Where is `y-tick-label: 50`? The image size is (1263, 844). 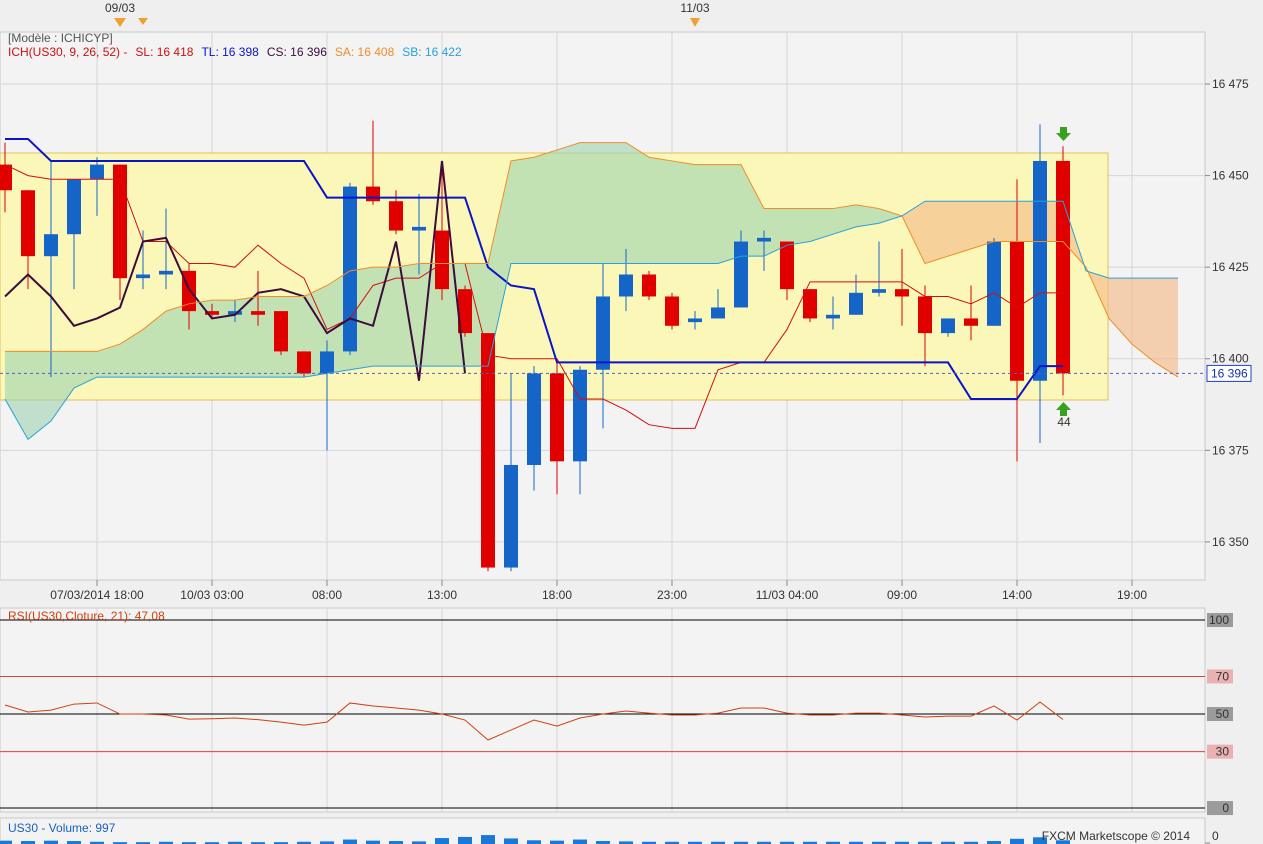 y-tick-label: 50 is located at coordinates (1223, 714).